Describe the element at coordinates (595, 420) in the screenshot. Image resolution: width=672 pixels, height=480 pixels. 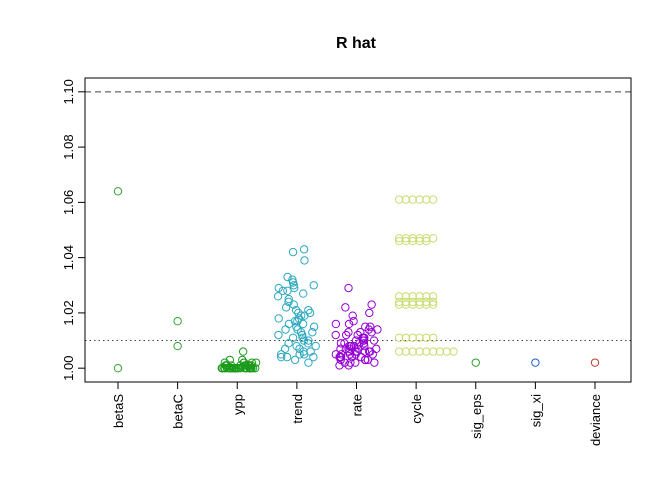
I see `x-tick-label-deviance: deviance` at that location.